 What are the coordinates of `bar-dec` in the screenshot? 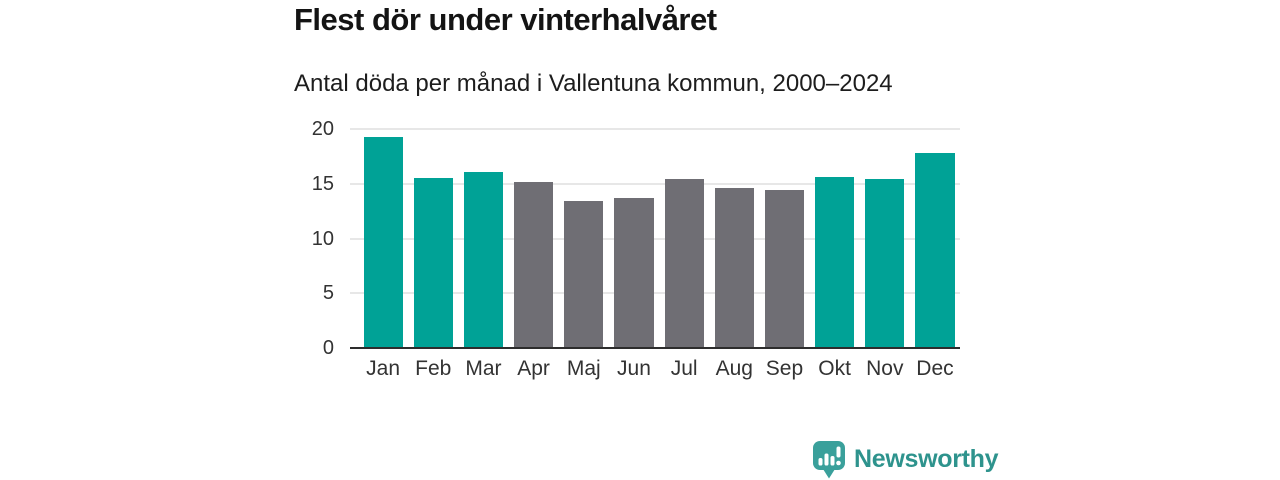 It's located at (935, 250).